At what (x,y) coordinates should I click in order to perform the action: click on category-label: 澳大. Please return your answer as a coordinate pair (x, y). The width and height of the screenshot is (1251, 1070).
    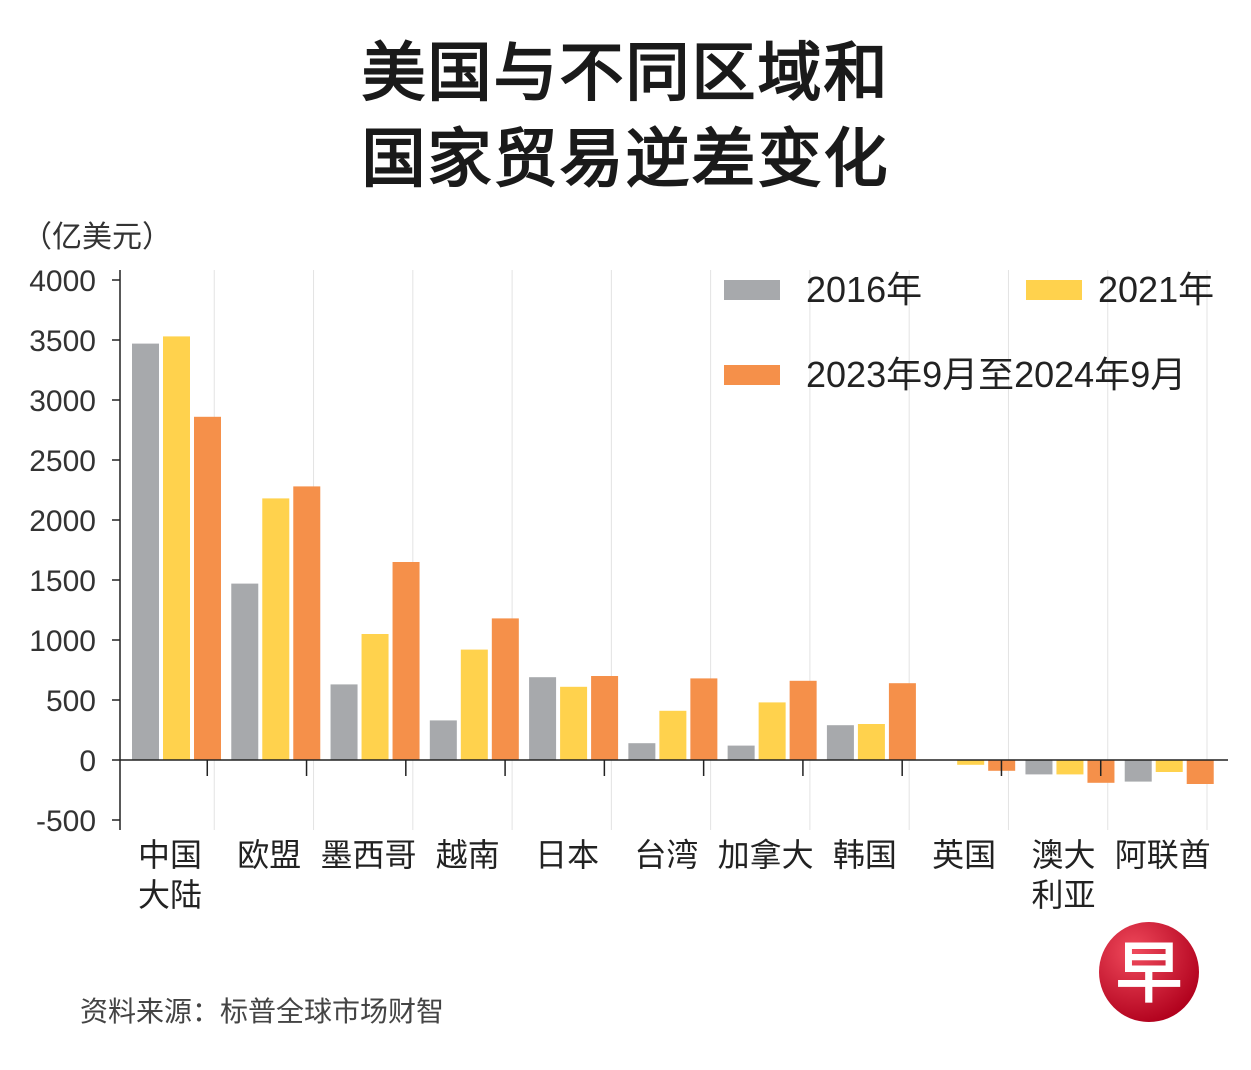
    Looking at the image, I should click on (1063, 855).